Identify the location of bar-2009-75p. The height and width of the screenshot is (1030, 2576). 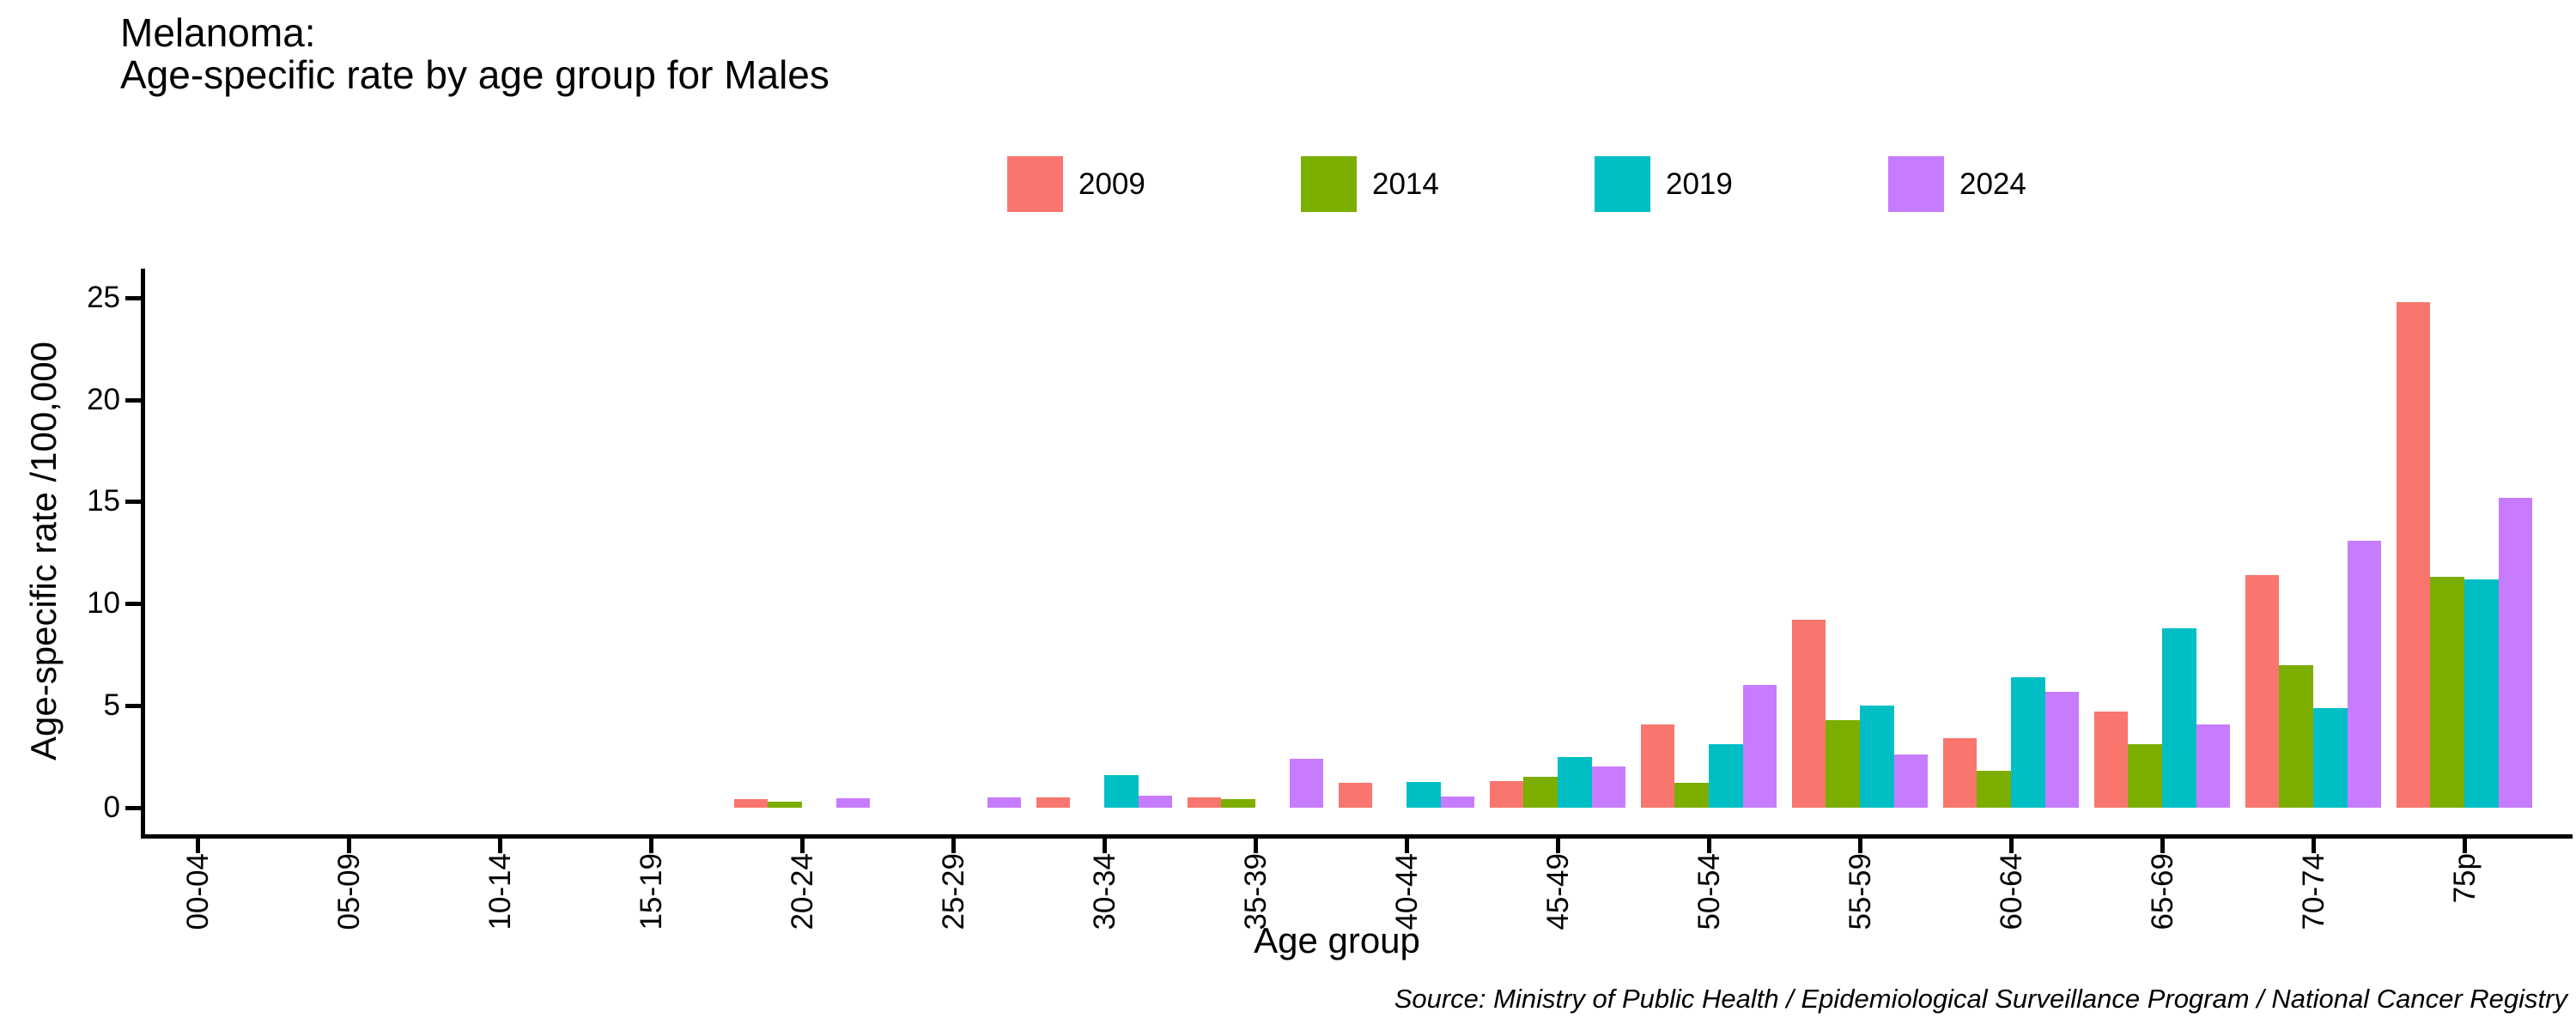
(2413, 554).